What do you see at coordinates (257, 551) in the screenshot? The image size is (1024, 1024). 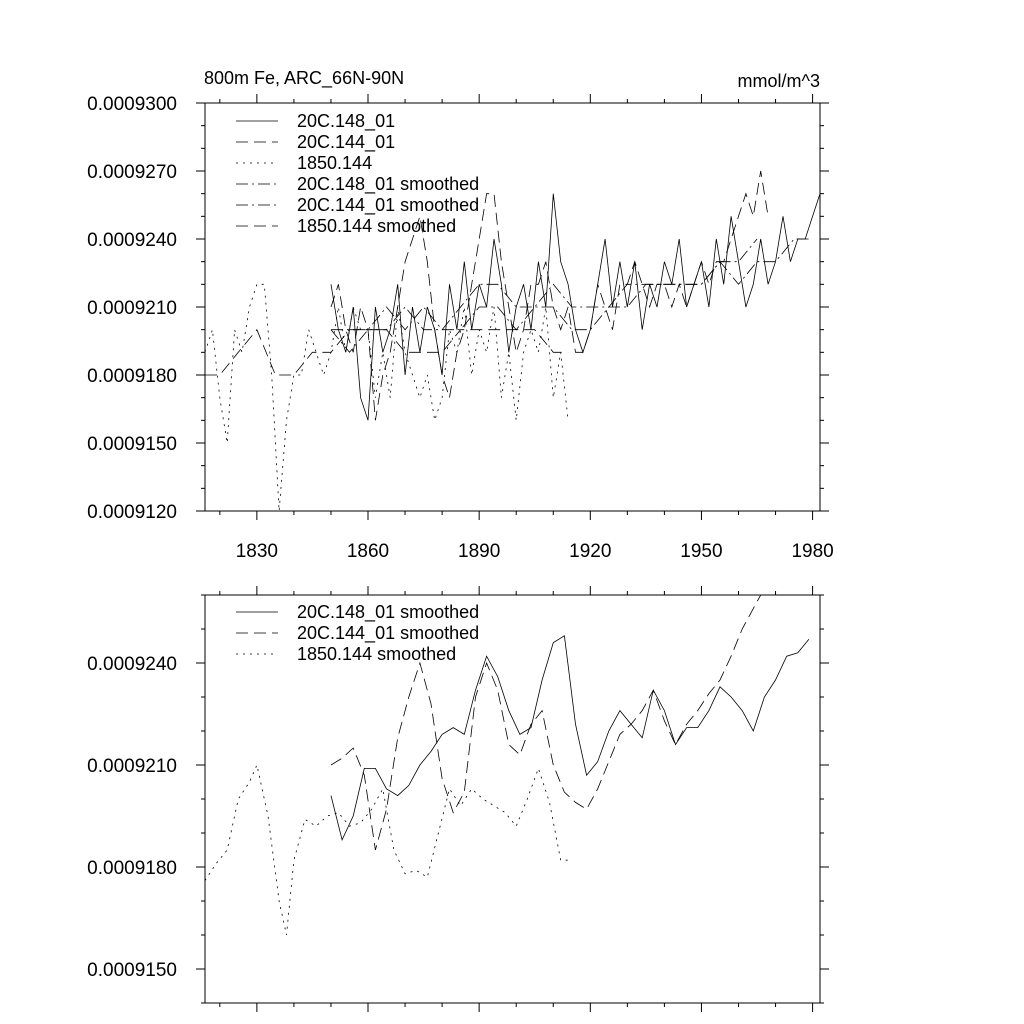 I see `x-tick-label: 1830` at bounding box center [257, 551].